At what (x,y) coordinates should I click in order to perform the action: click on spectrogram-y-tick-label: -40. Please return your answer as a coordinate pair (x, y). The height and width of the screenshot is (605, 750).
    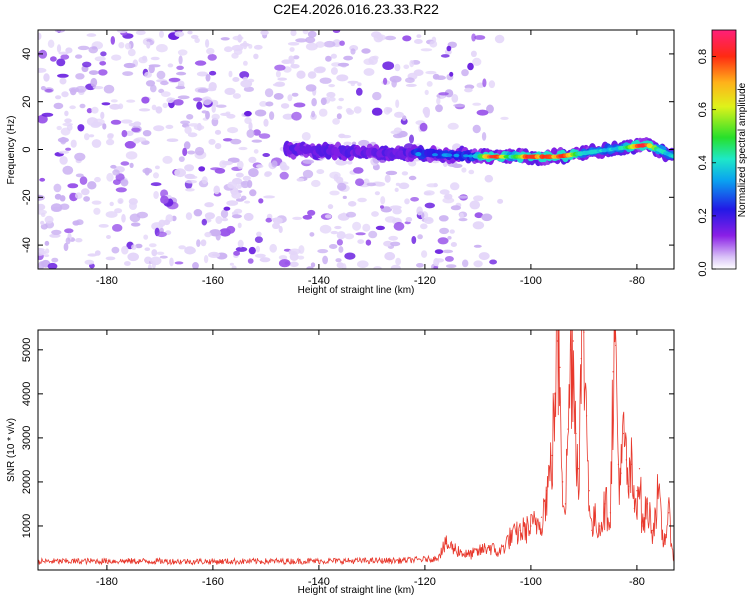
    Looking at the image, I should click on (27, 245).